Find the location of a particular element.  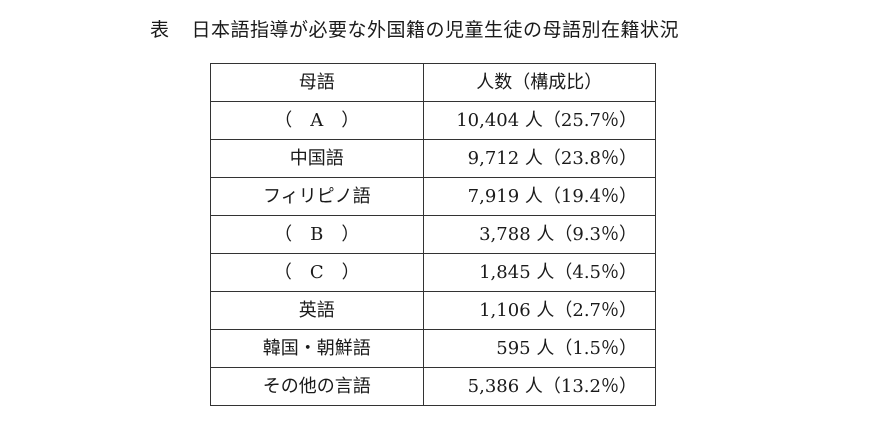

count-cell: 7,919 人（19.4％） is located at coordinates (539, 196).